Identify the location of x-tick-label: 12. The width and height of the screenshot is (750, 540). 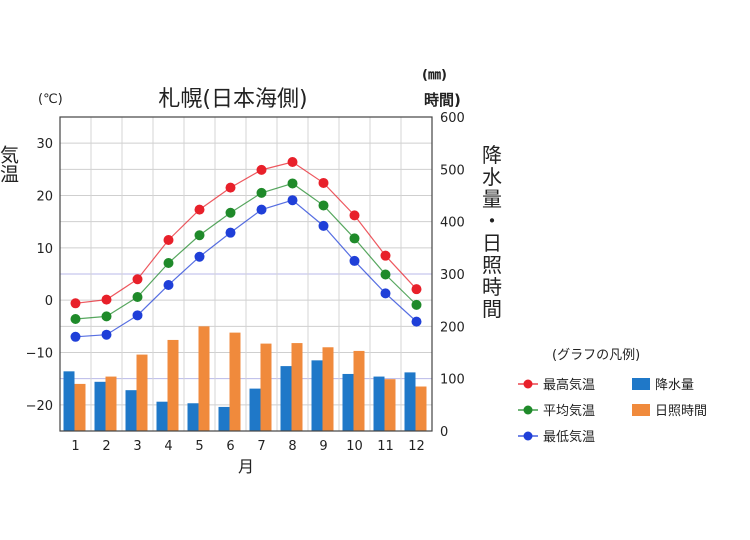
(416, 446).